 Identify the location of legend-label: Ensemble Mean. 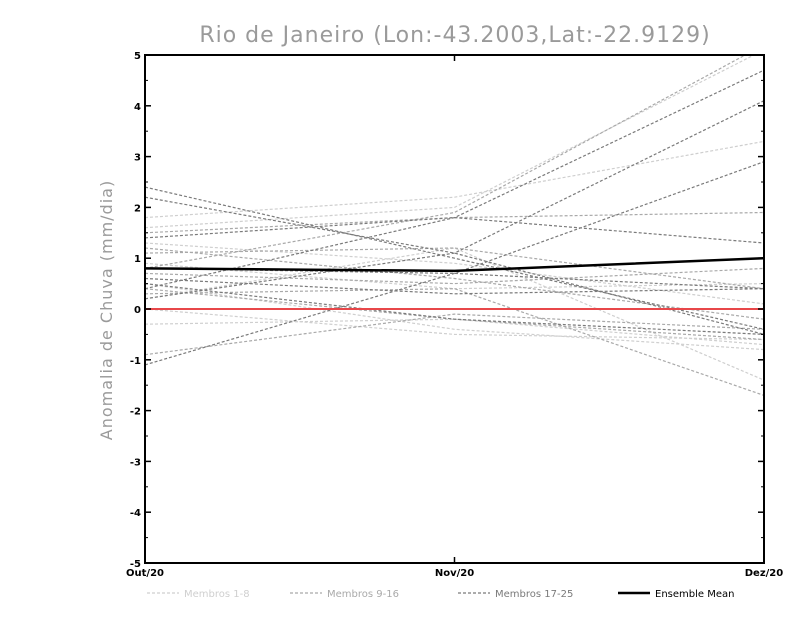
(694, 594).